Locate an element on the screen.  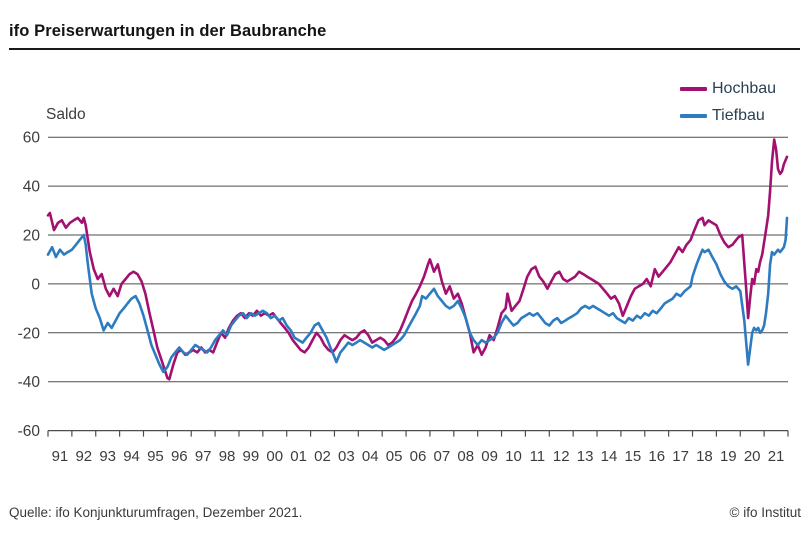
x-tick-label: 08 is located at coordinates (465, 456).